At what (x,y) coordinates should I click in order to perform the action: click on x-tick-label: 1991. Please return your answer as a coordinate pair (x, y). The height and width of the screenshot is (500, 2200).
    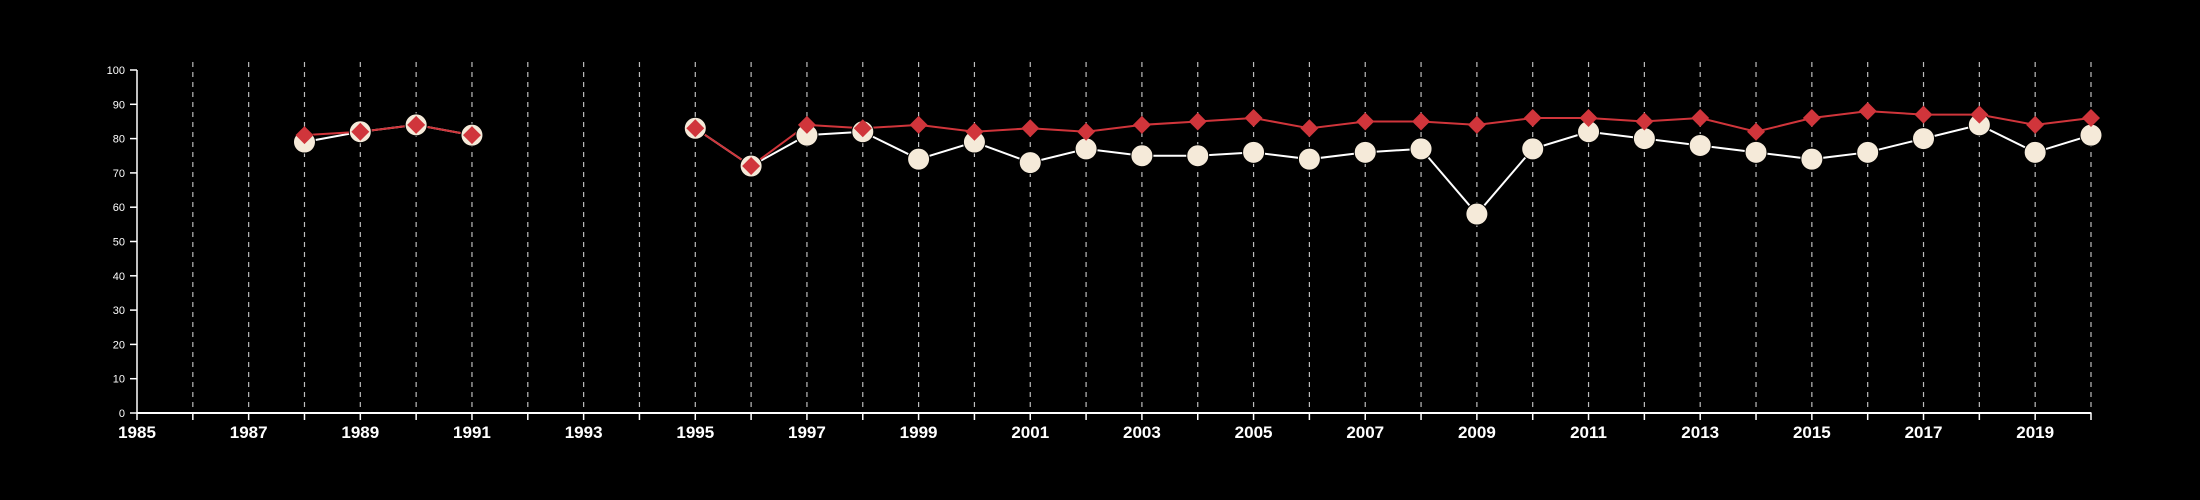
    Looking at the image, I should click on (472, 432).